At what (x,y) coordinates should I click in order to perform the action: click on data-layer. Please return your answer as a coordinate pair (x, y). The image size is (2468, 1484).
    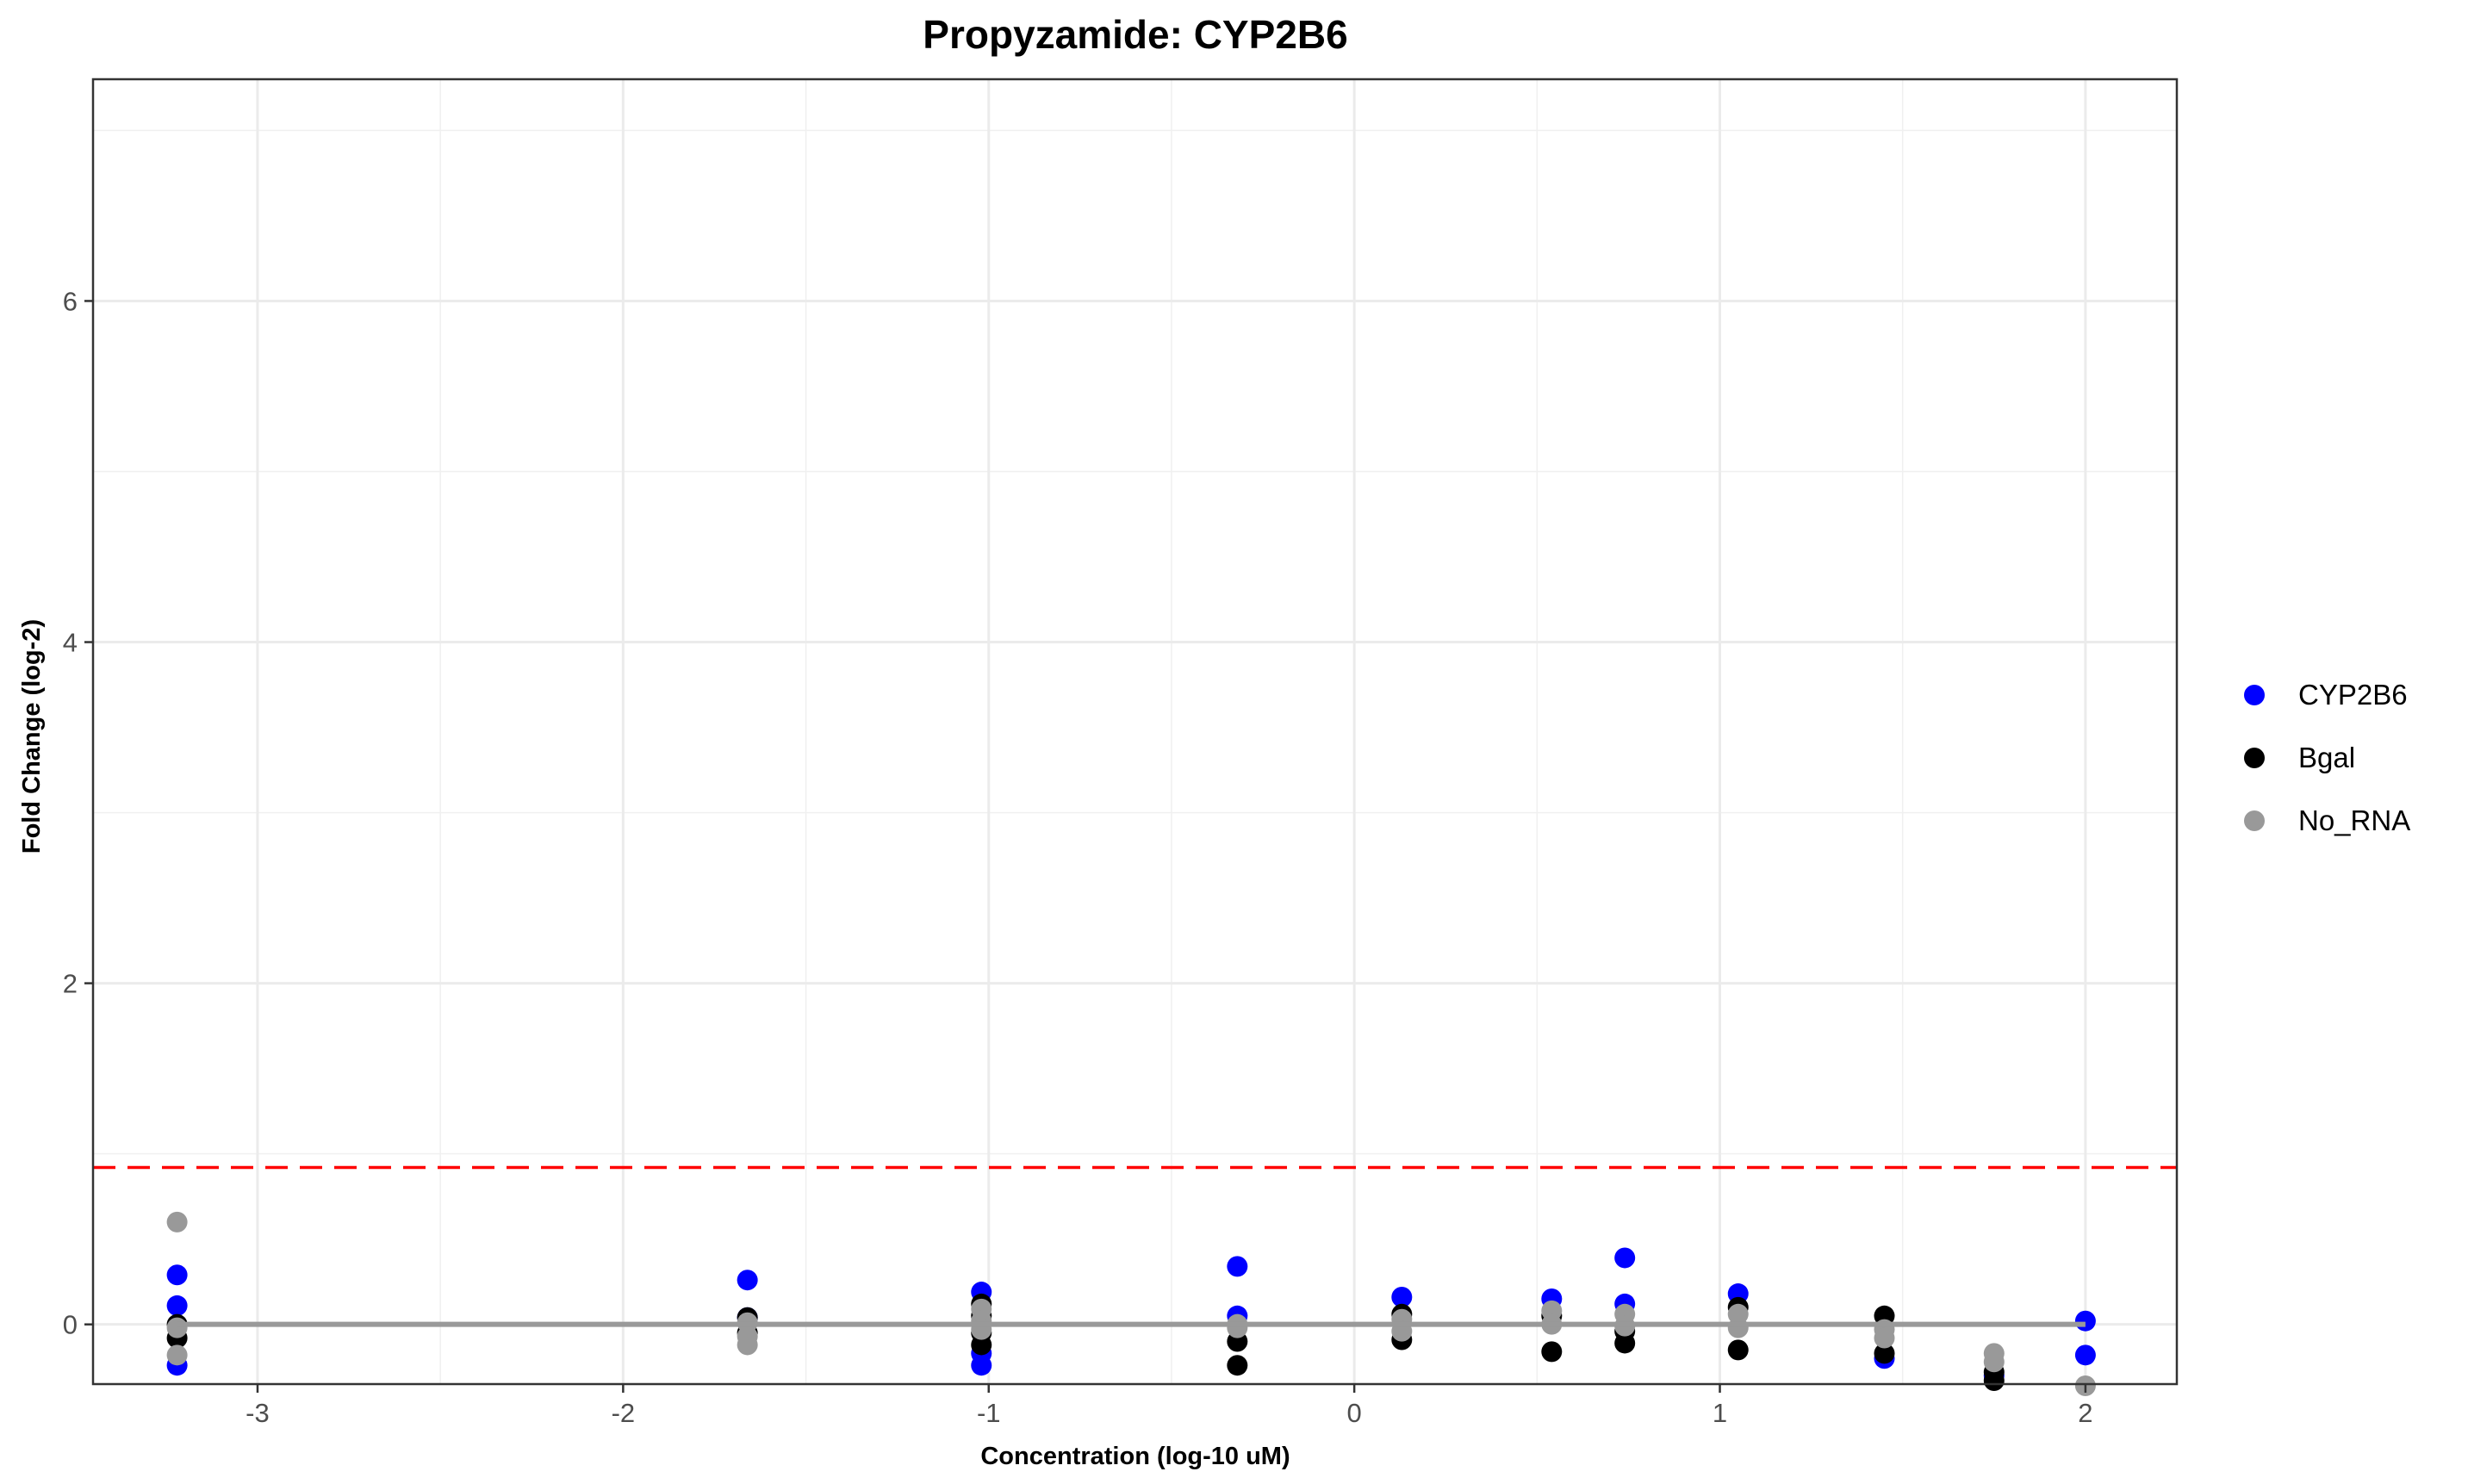
    Looking at the image, I should click on (1135, 1280).